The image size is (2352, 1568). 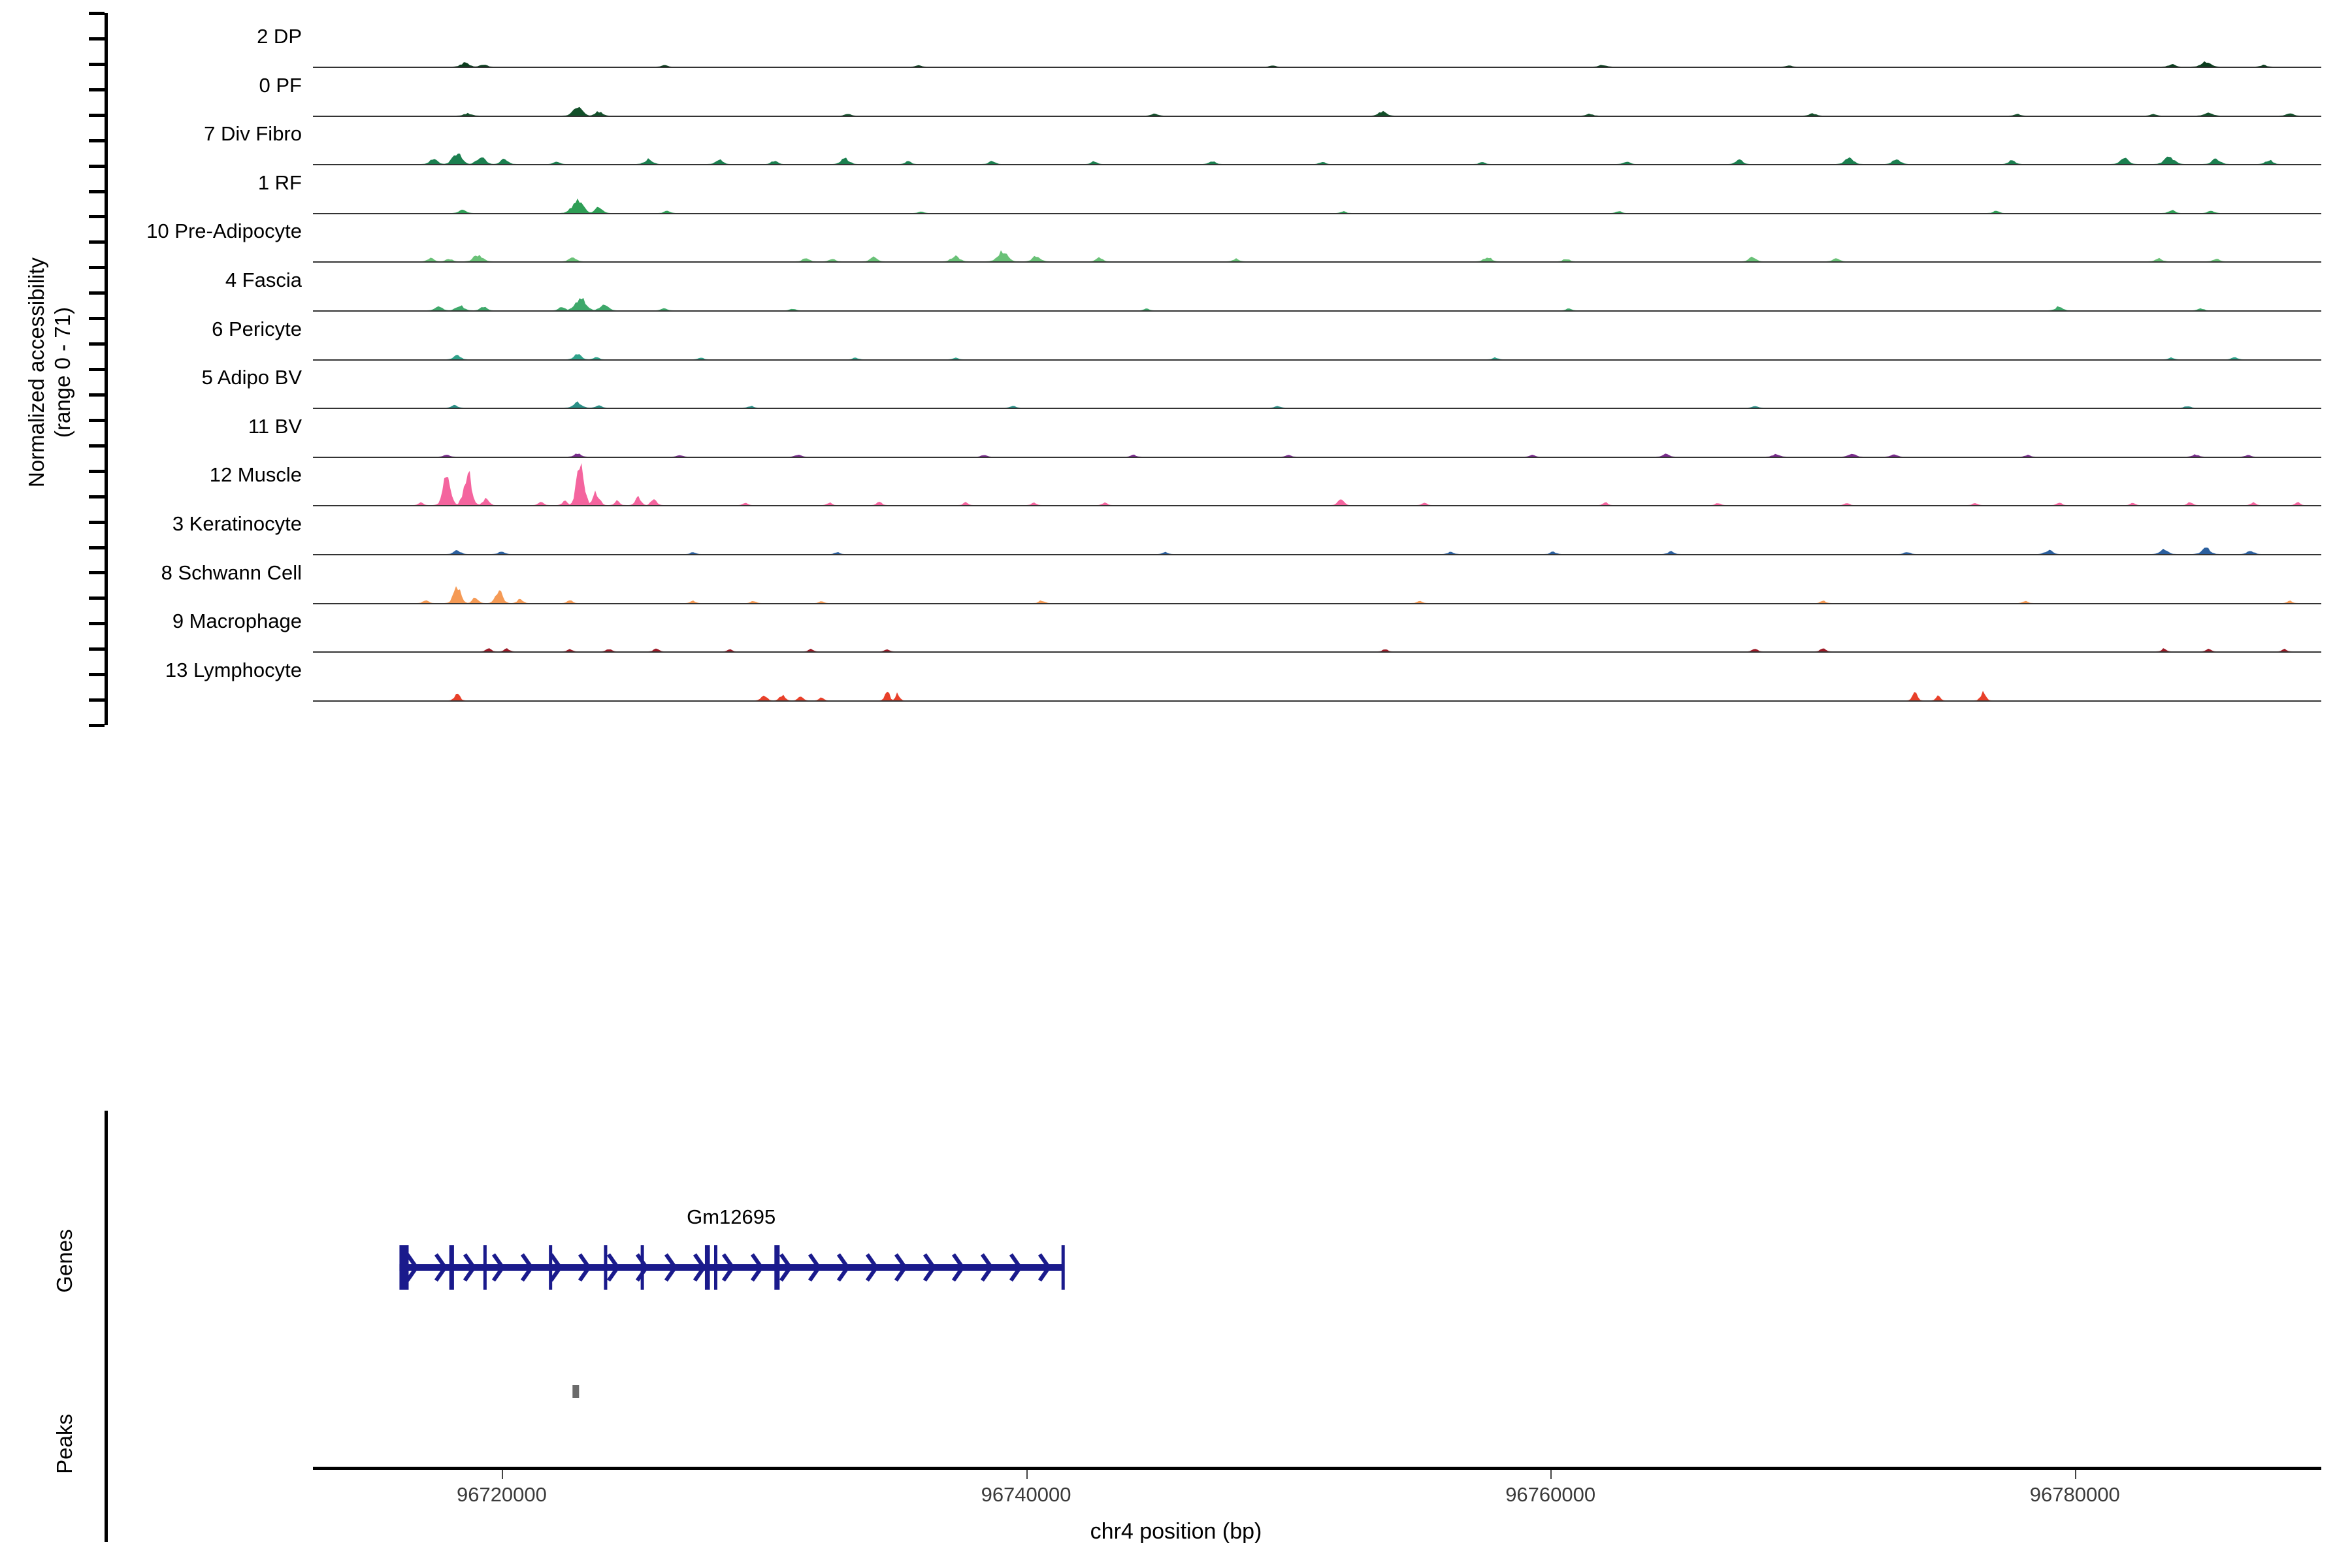 What do you see at coordinates (280, 85) in the screenshot?
I see `track-label-pf: 0 PF` at bounding box center [280, 85].